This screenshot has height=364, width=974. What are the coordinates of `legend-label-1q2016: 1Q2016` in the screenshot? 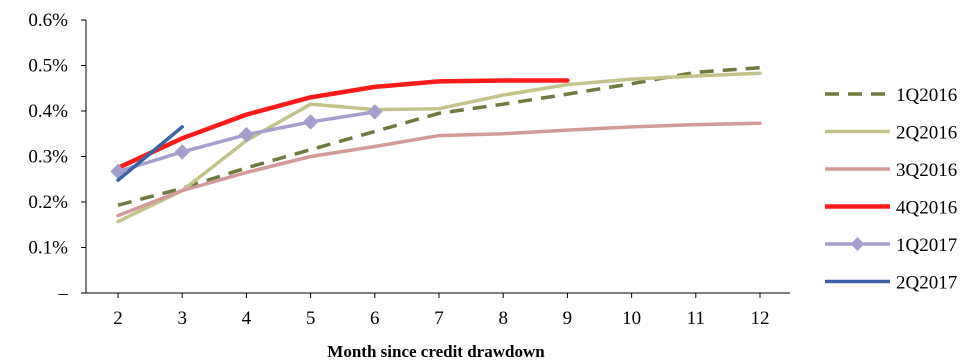 It's located at (926, 95).